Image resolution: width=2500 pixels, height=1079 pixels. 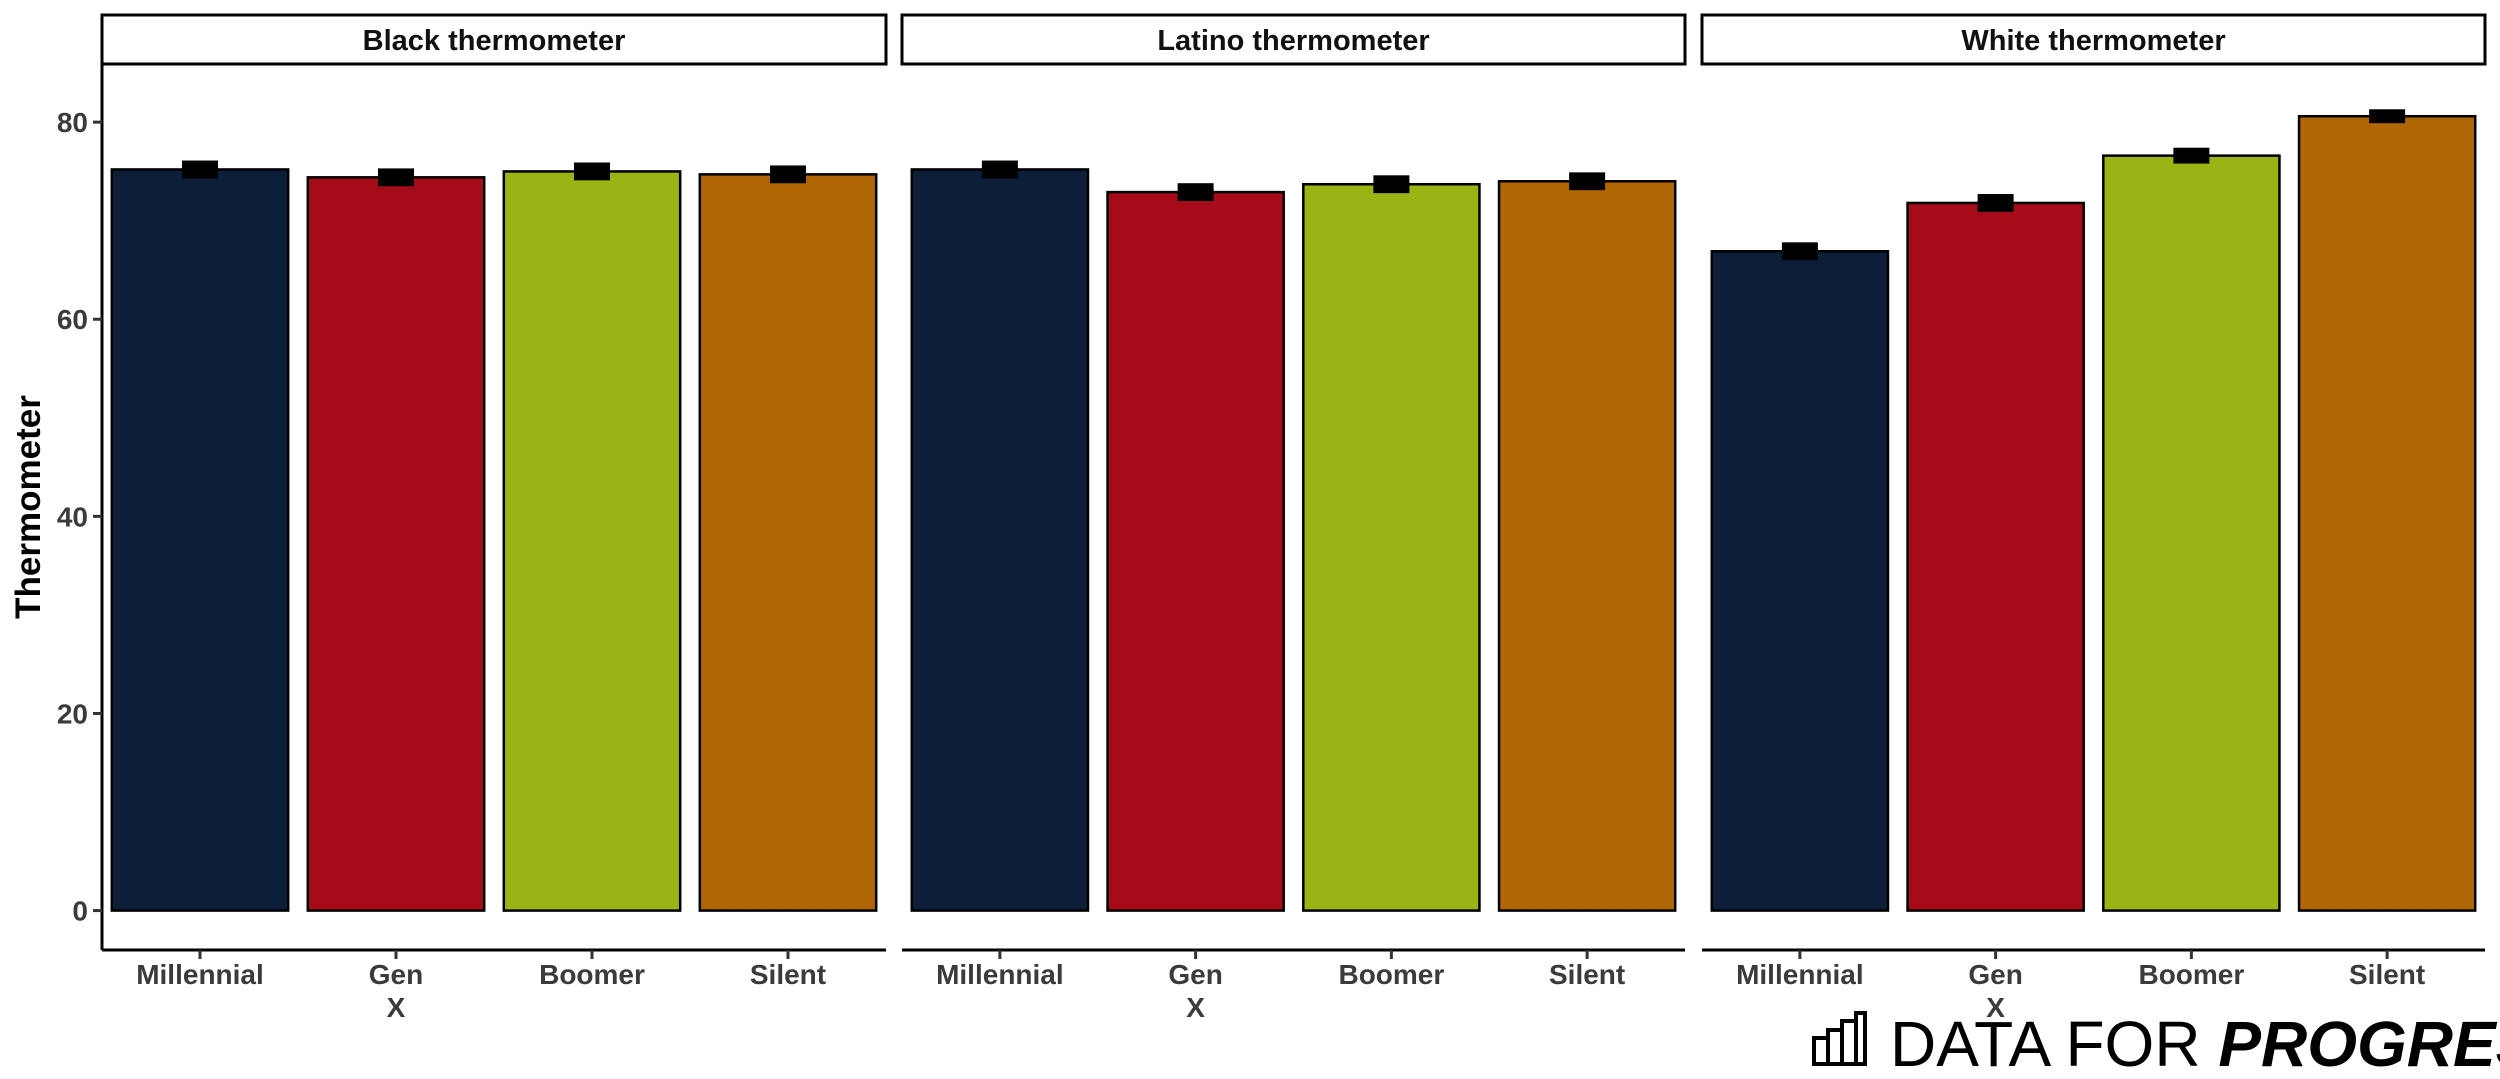 I want to click on logo-text-regular: DATA FOR, so click(x=2054, y=1043).